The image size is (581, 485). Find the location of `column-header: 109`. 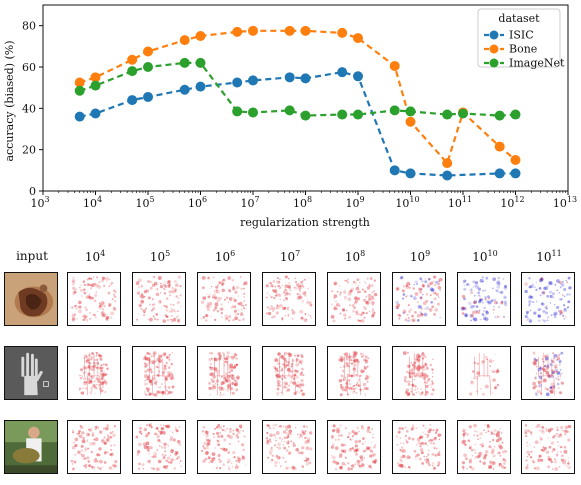

column-header: 109 is located at coordinates (420, 256).